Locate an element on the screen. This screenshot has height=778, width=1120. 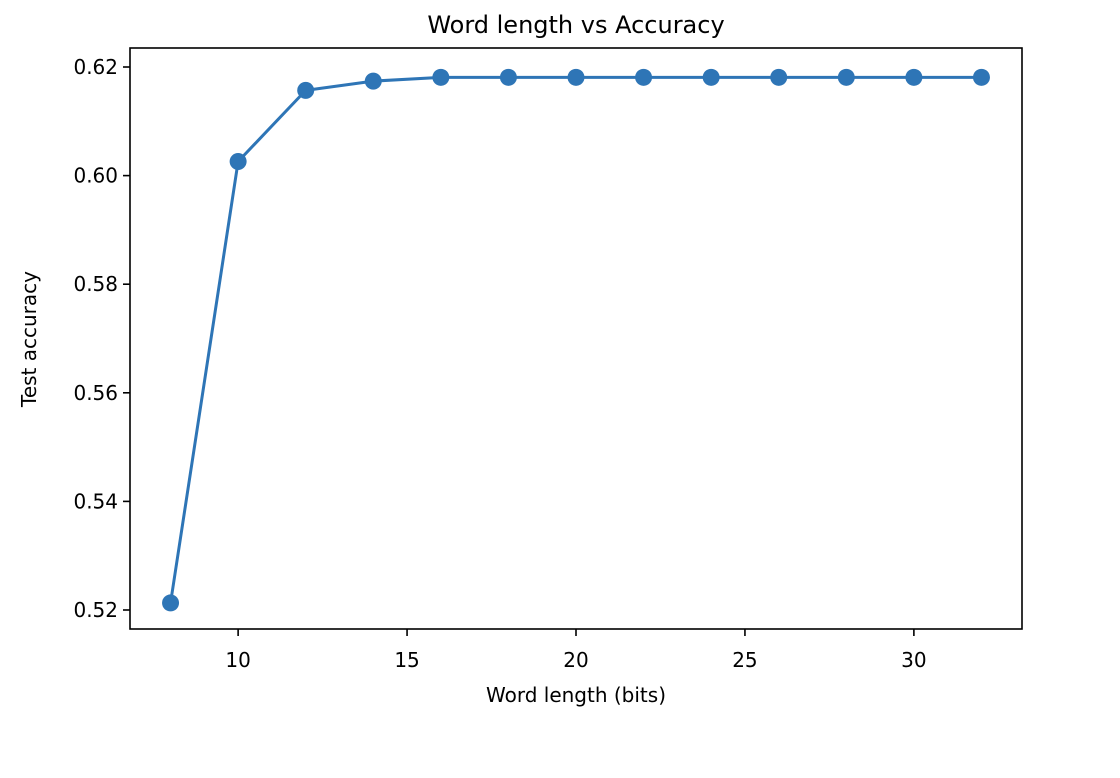
y-tick-label: 0.54 is located at coordinates (95, 501).